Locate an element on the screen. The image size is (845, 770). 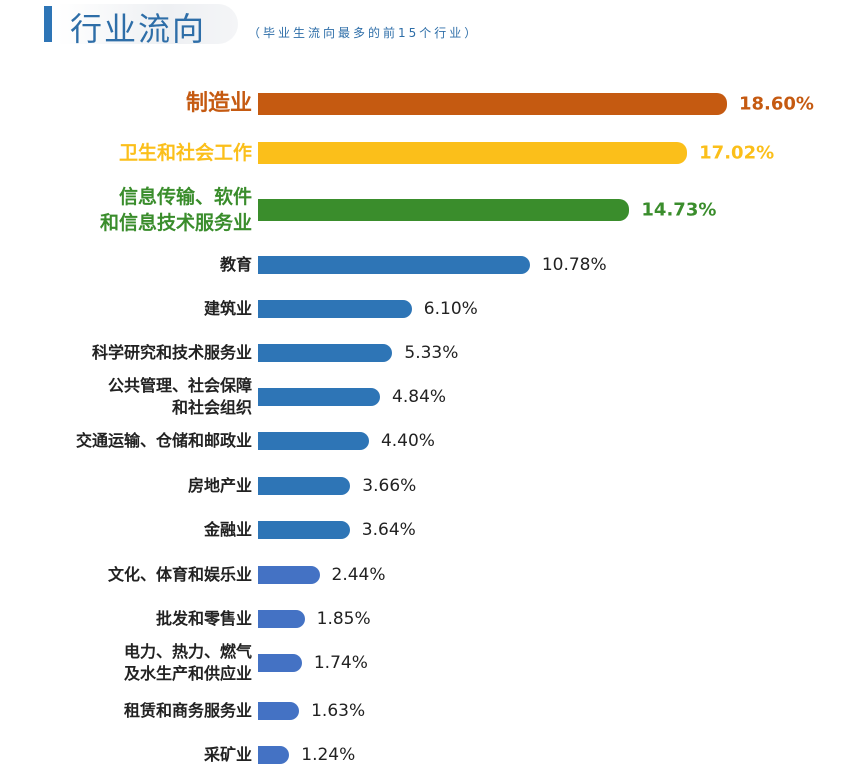
category-label: 科学研究和技术服务业 is located at coordinates (171, 352).